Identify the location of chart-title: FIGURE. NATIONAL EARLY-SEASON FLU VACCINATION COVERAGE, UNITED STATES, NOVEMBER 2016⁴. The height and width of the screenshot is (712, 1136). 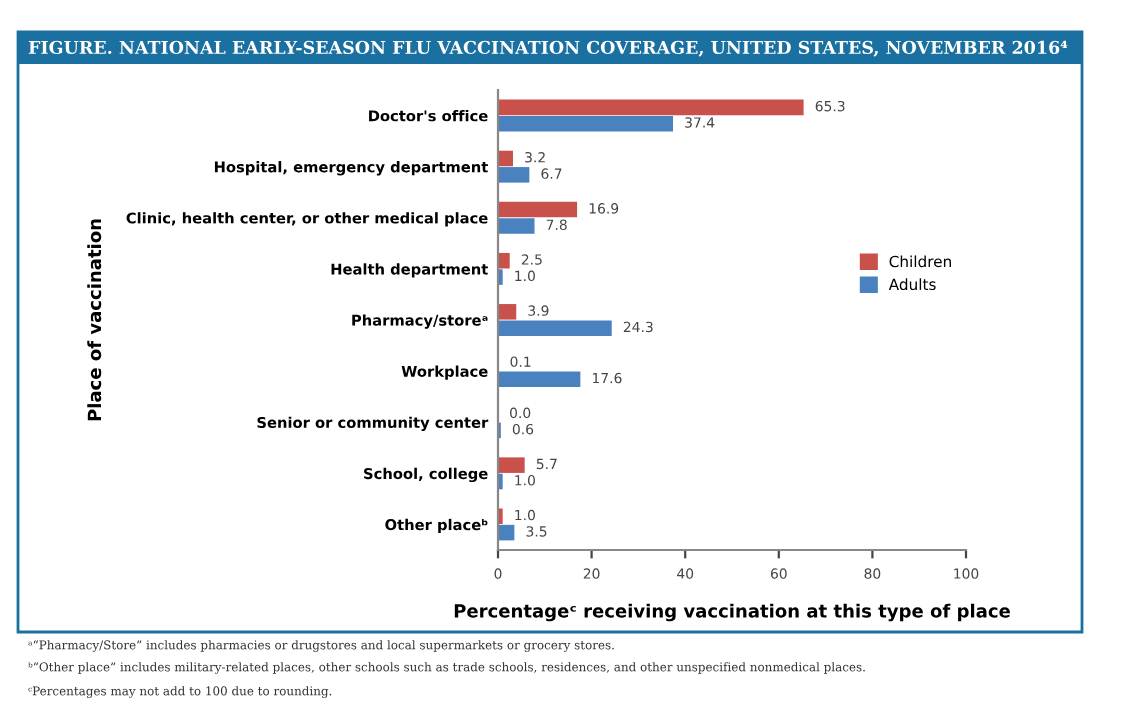
(548, 48).